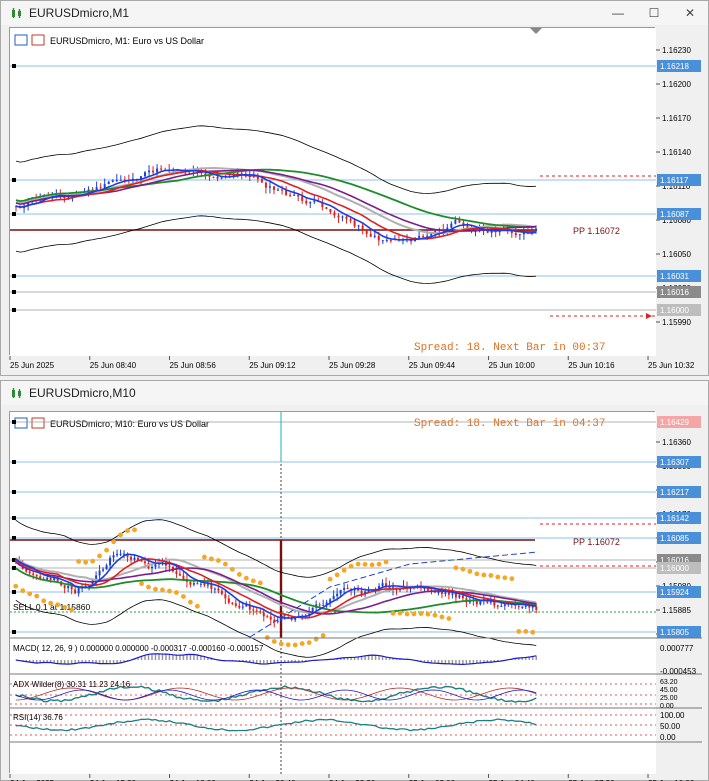  I want to click on price-badge-label: 1.16016, so click(674, 560).